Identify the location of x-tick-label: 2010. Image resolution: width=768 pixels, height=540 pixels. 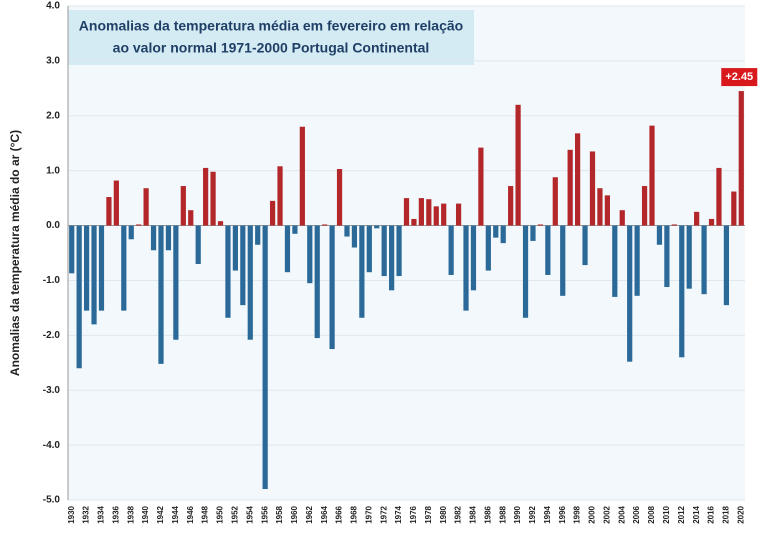
(666, 514).